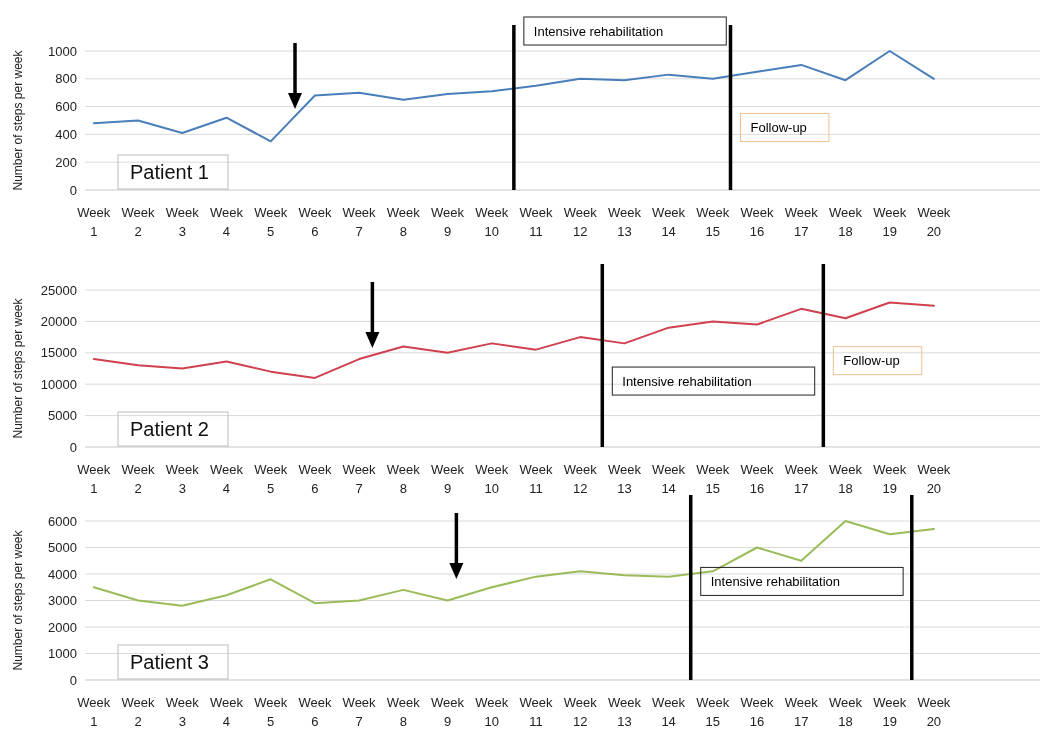  Describe the element at coordinates (58, 321) in the screenshot. I see `y-tick-label: 20000` at that location.